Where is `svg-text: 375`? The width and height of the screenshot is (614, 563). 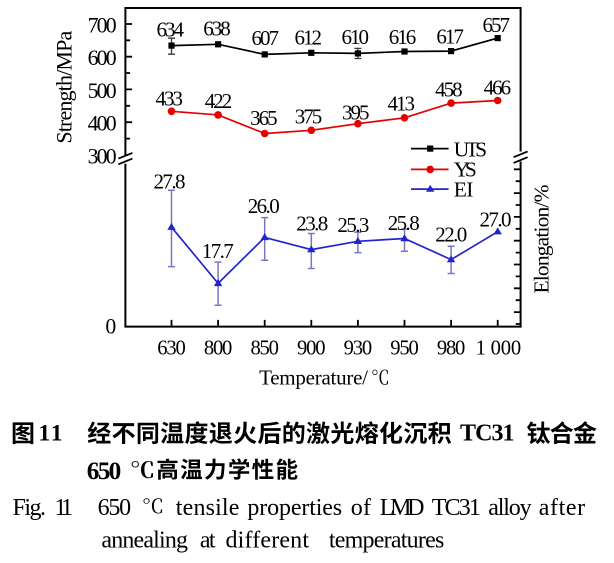
svg-text: 375 is located at coordinates (309, 117).